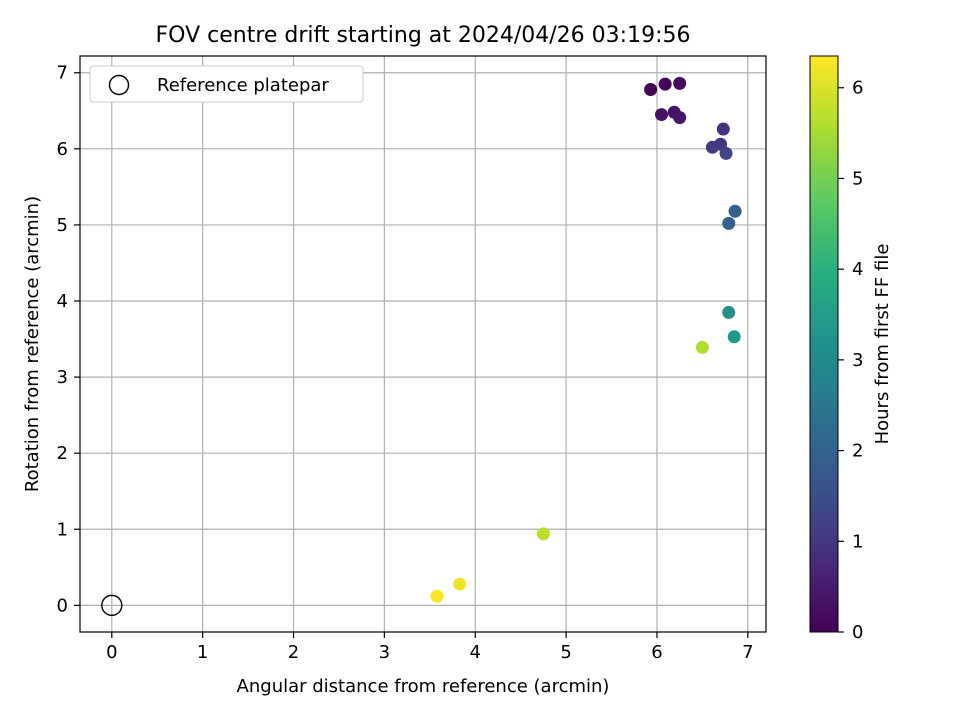 The height and width of the screenshot is (720, 960). I want to click on y-tick-label: 5, so click(62, 225).